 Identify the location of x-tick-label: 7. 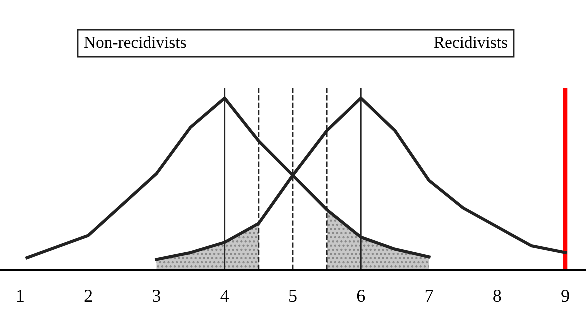
(430, 296).